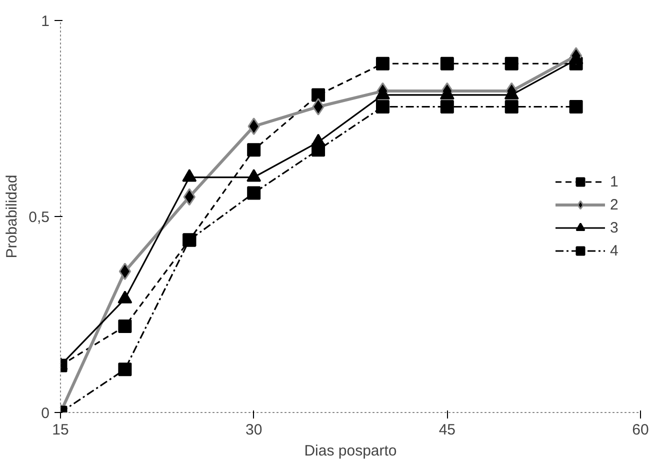 Image resolution: width=664 pixels, height=466 pixels. Describe the element at coordinates (45, 413) in the screenshot. I see `y-tick-label: 0` at that location.